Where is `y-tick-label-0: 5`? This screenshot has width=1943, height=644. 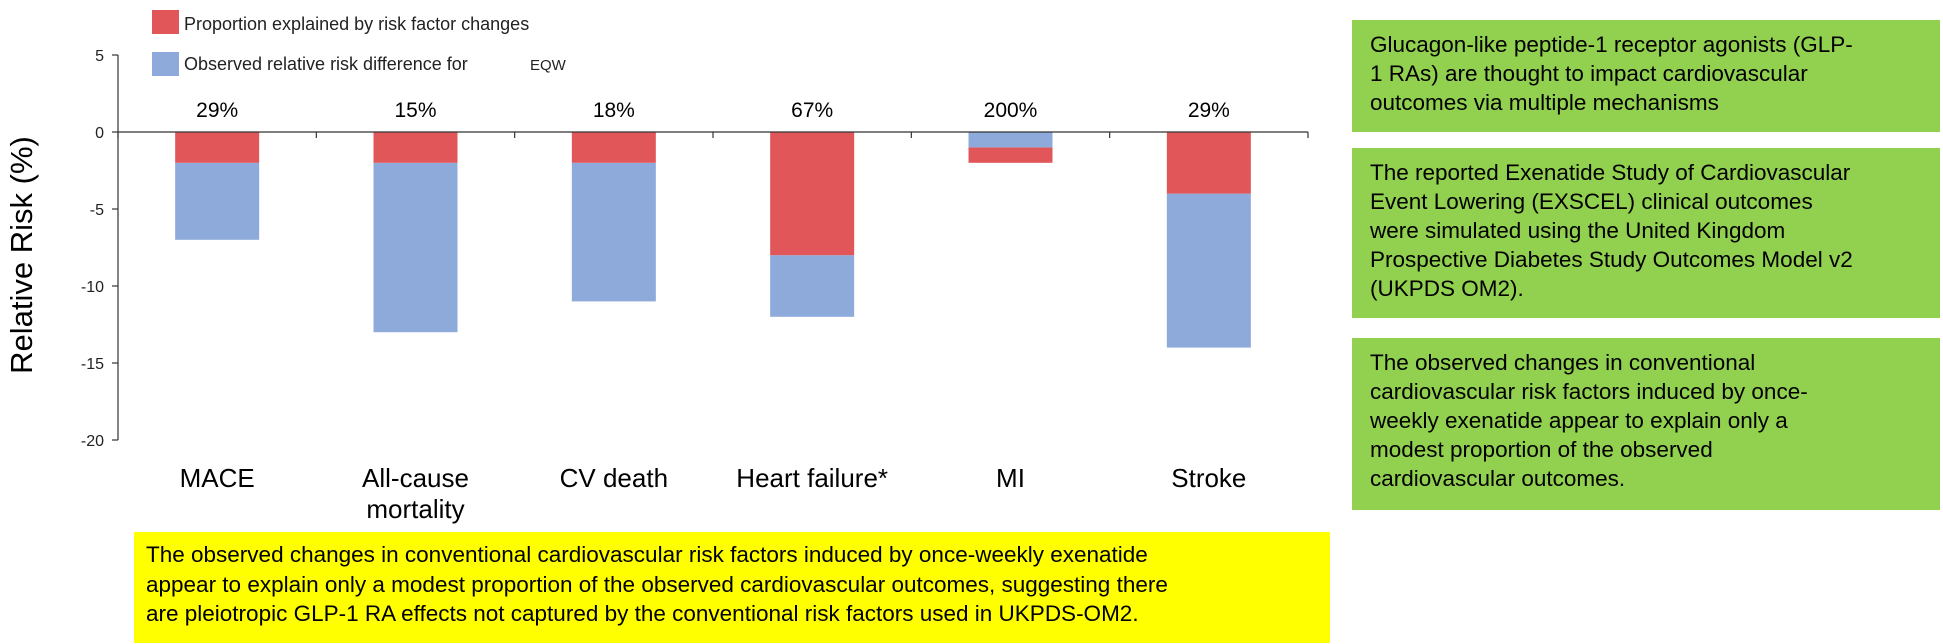 y-tick-label-0: 5 is located at coordinates (99, 56).